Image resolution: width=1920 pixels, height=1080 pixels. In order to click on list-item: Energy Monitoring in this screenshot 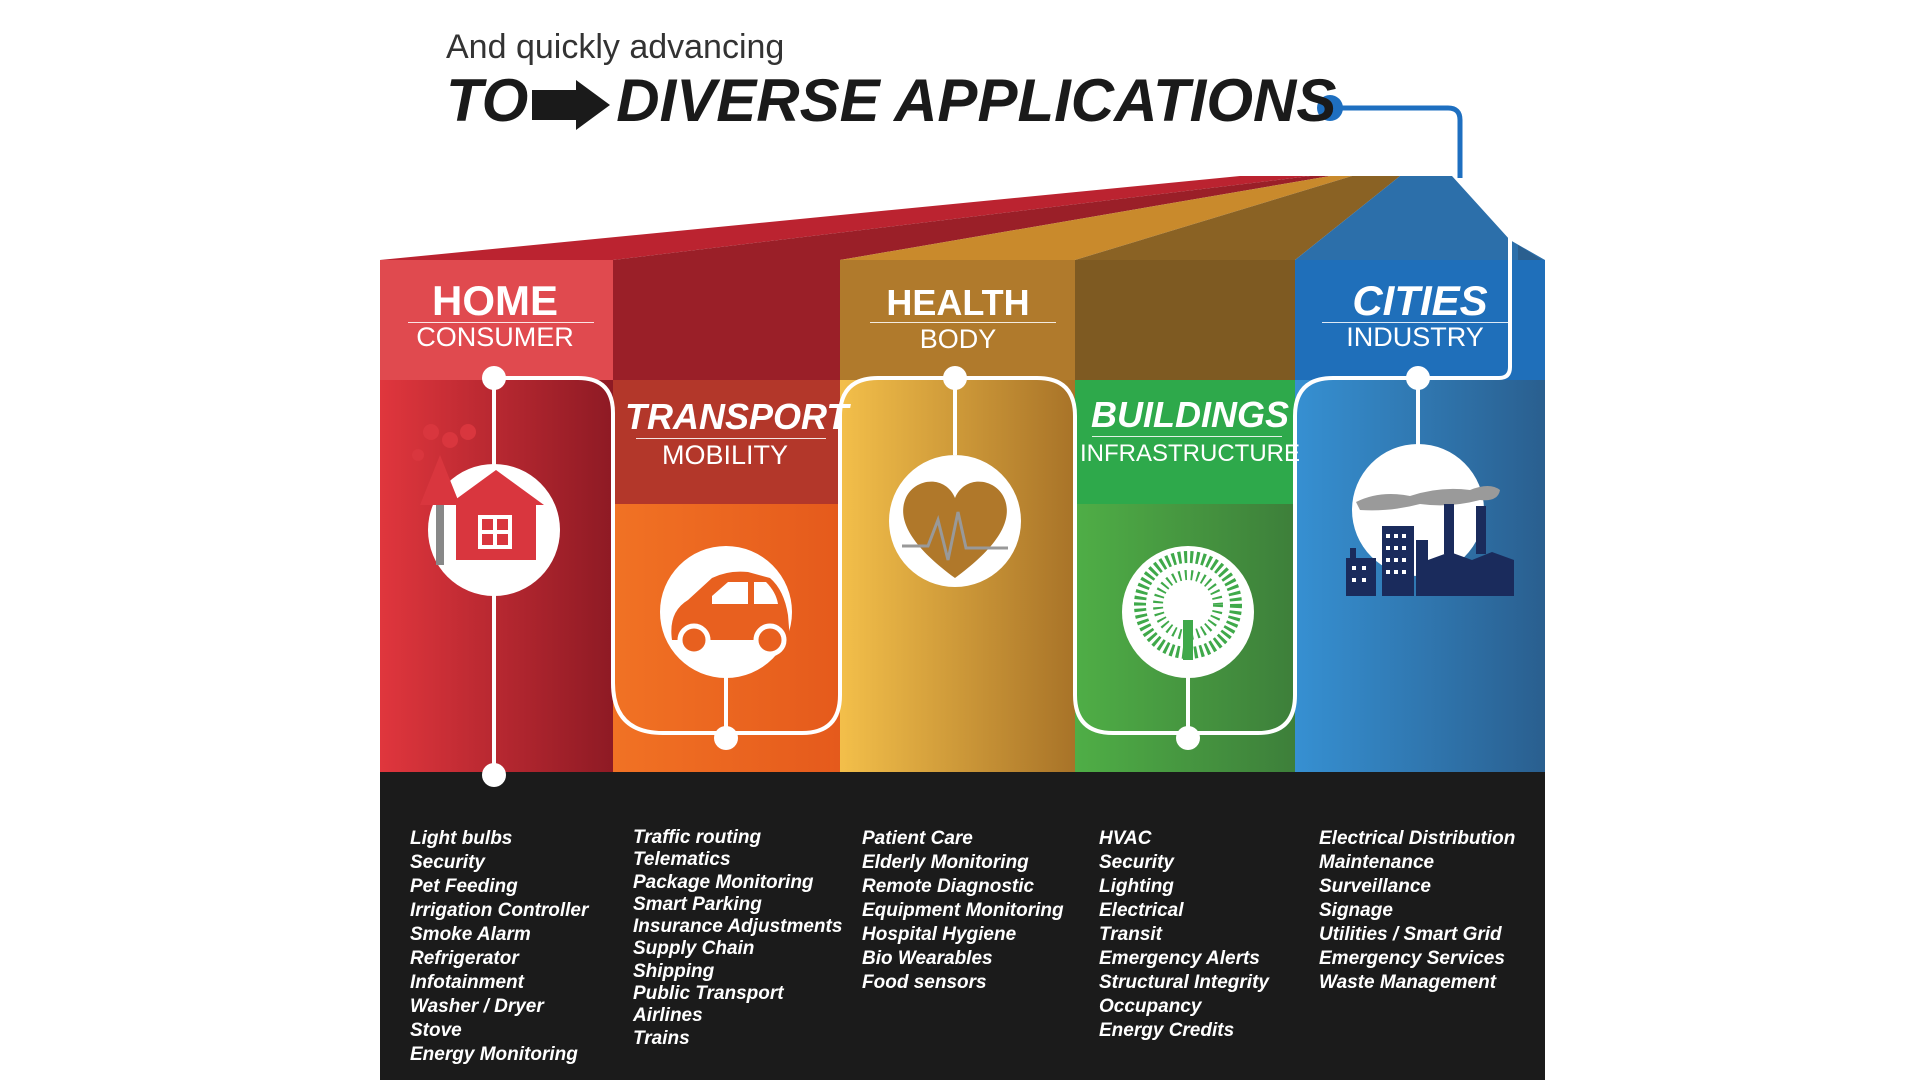, I will do `click(494, 1054)`.